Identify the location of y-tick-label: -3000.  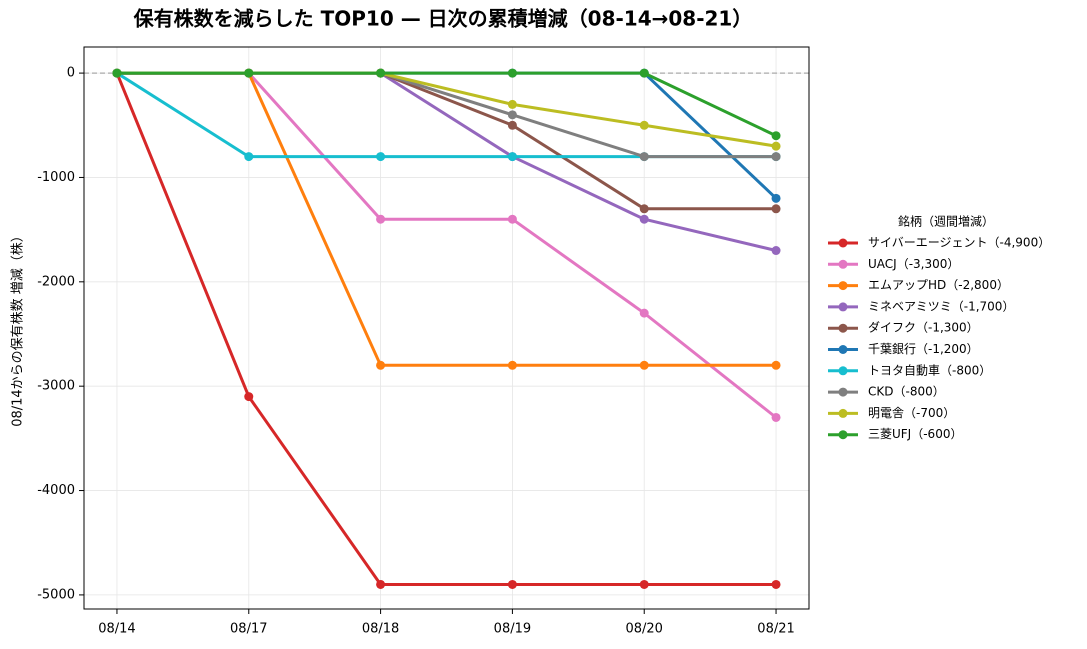
(56, 386).